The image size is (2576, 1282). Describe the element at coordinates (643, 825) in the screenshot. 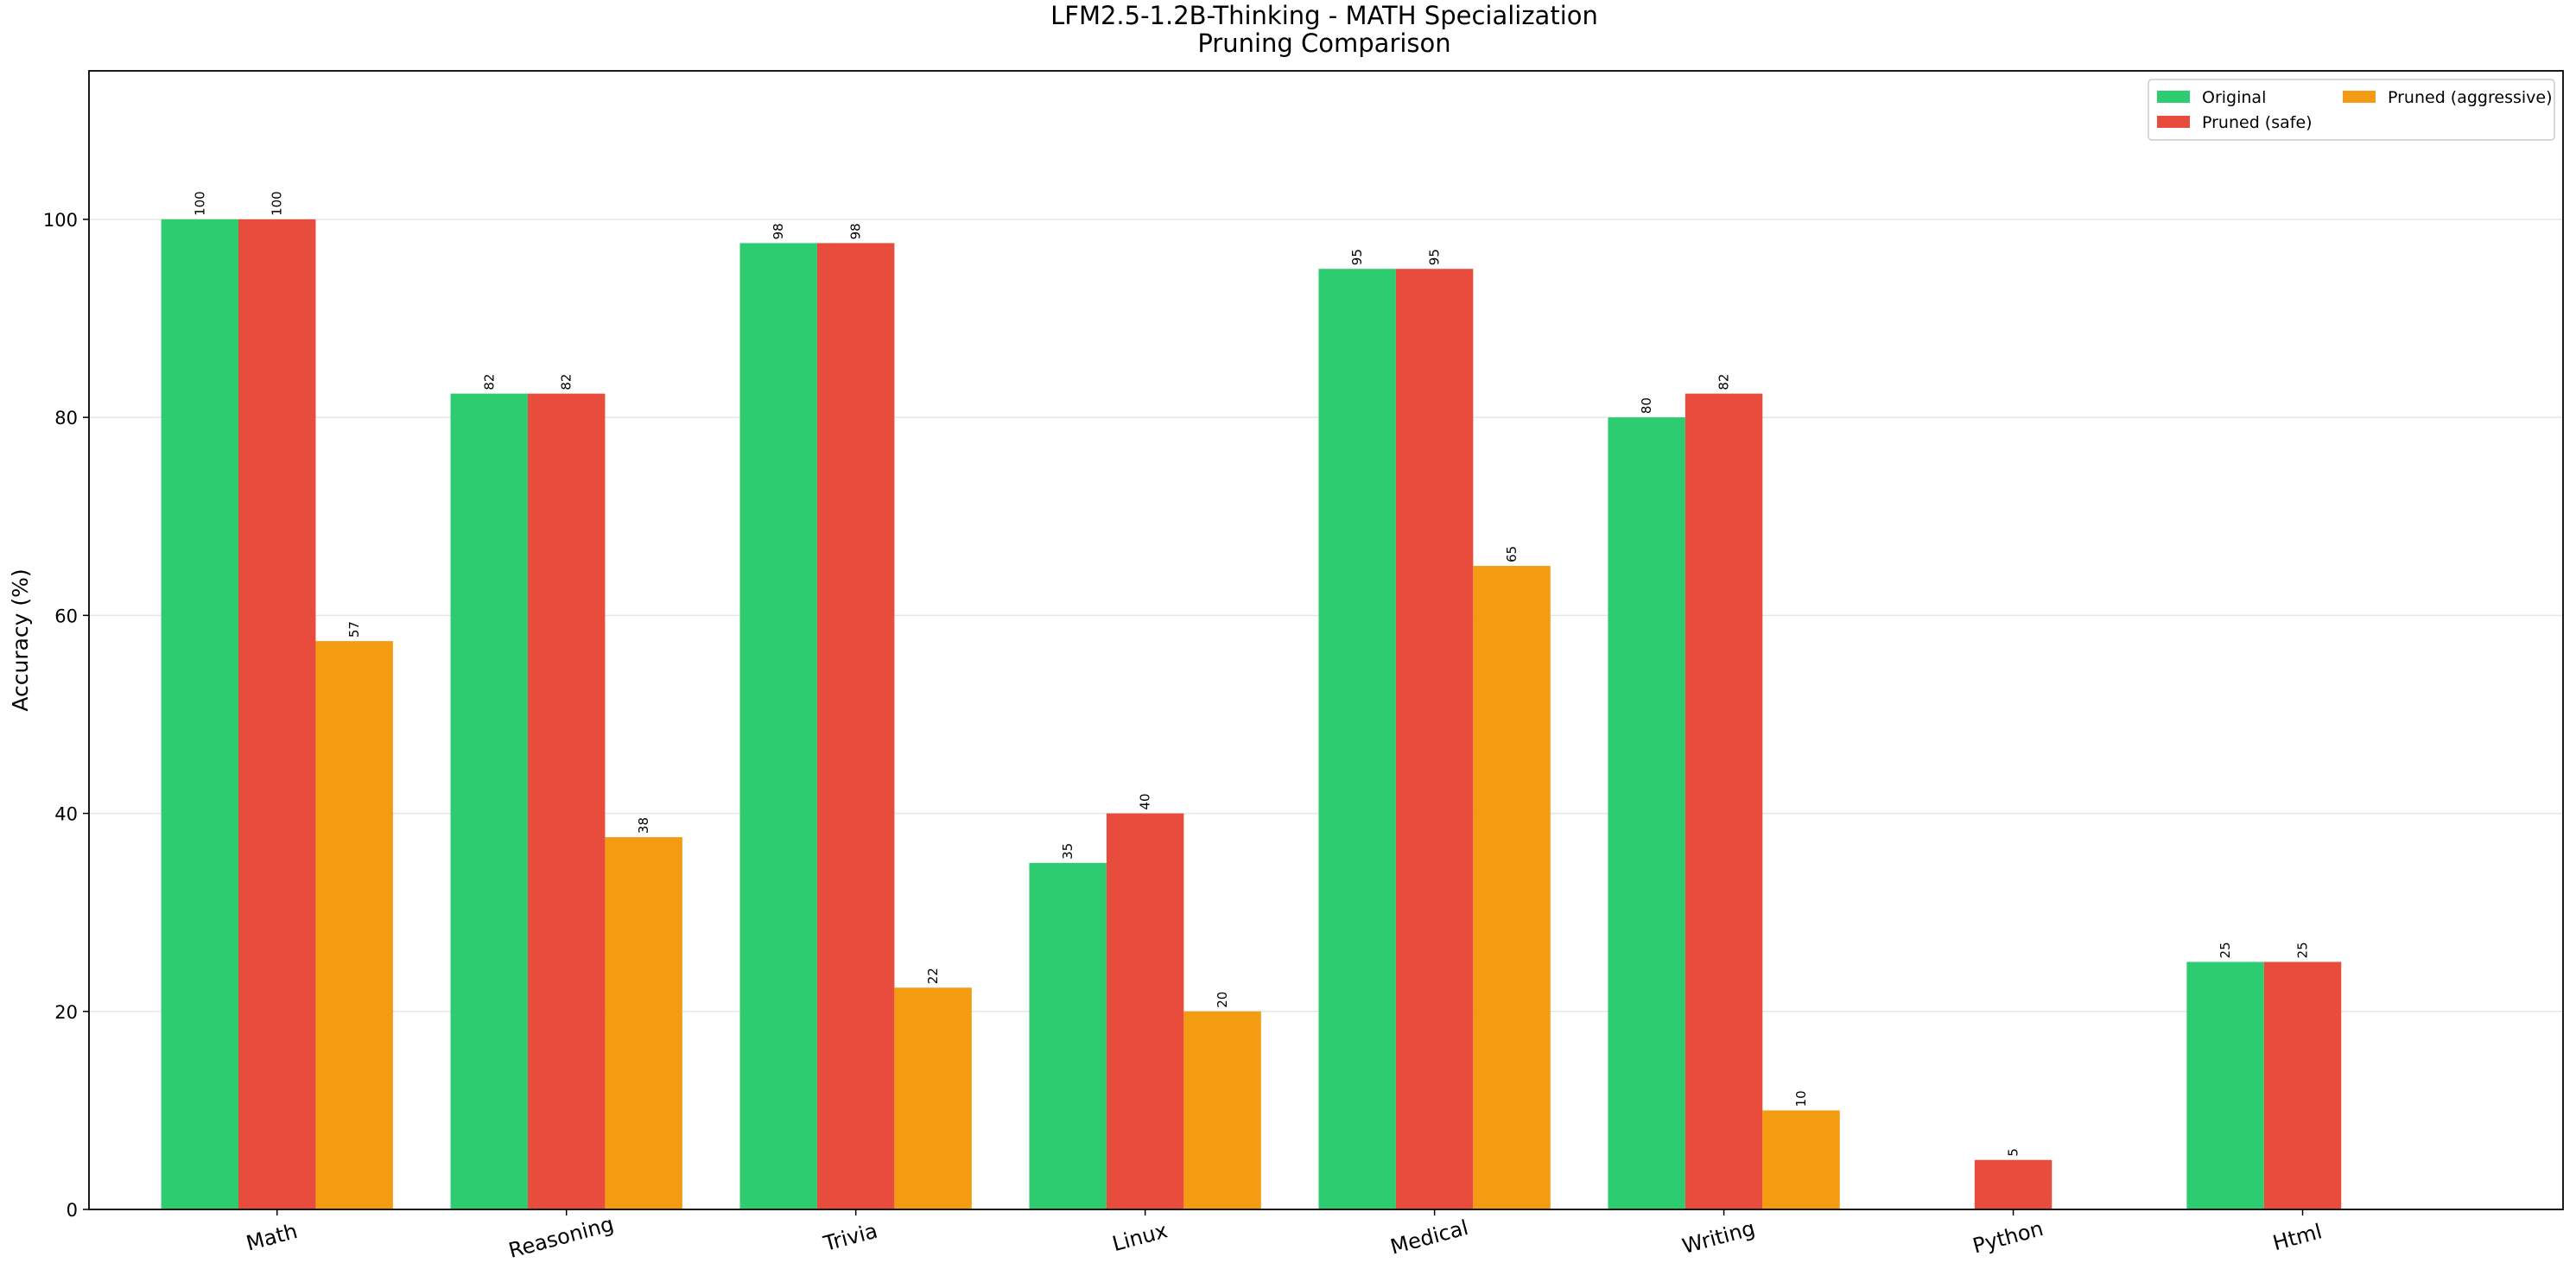

I see `value-label: 38` at that location.